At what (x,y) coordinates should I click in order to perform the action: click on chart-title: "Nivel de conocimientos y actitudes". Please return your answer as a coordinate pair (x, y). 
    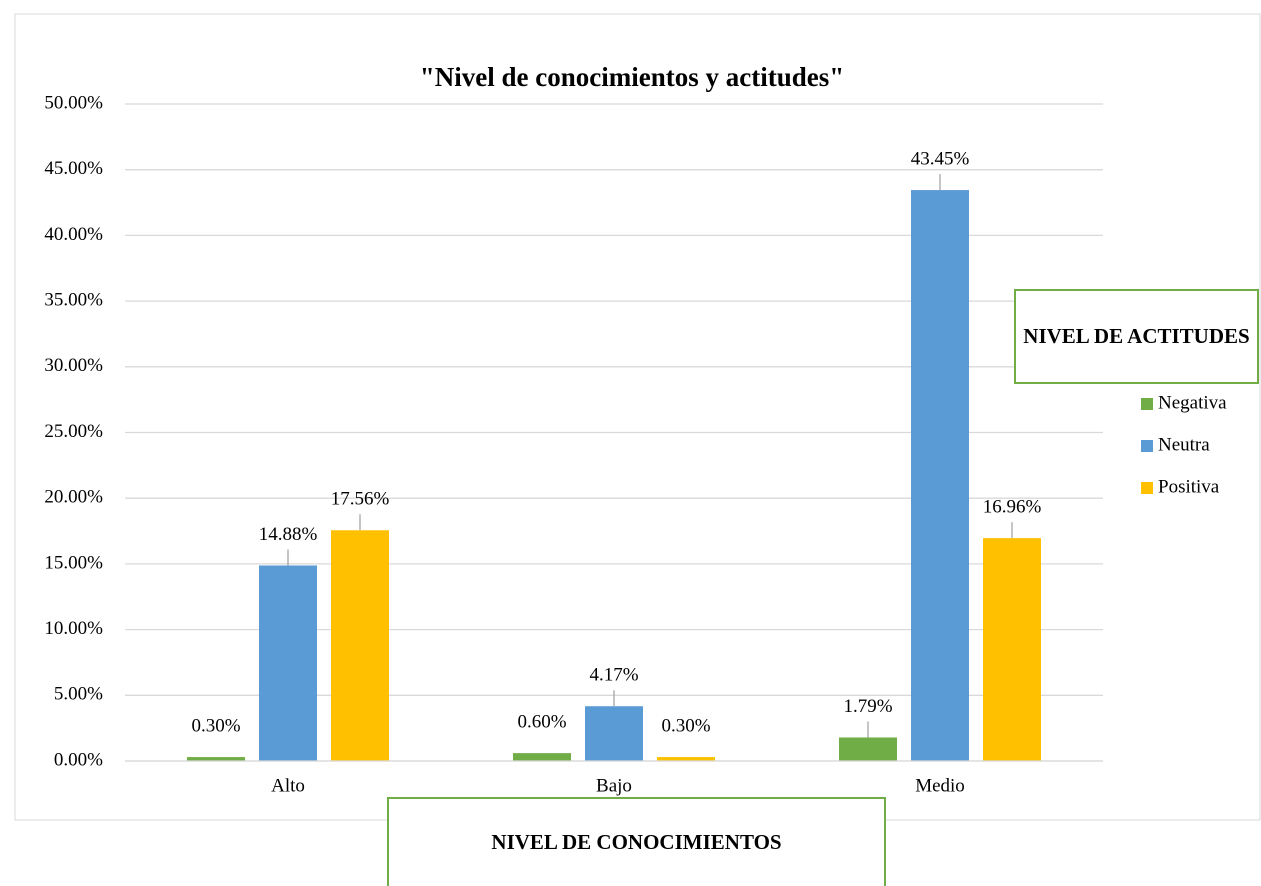
    Looking at the image, I should click on (632, 77).